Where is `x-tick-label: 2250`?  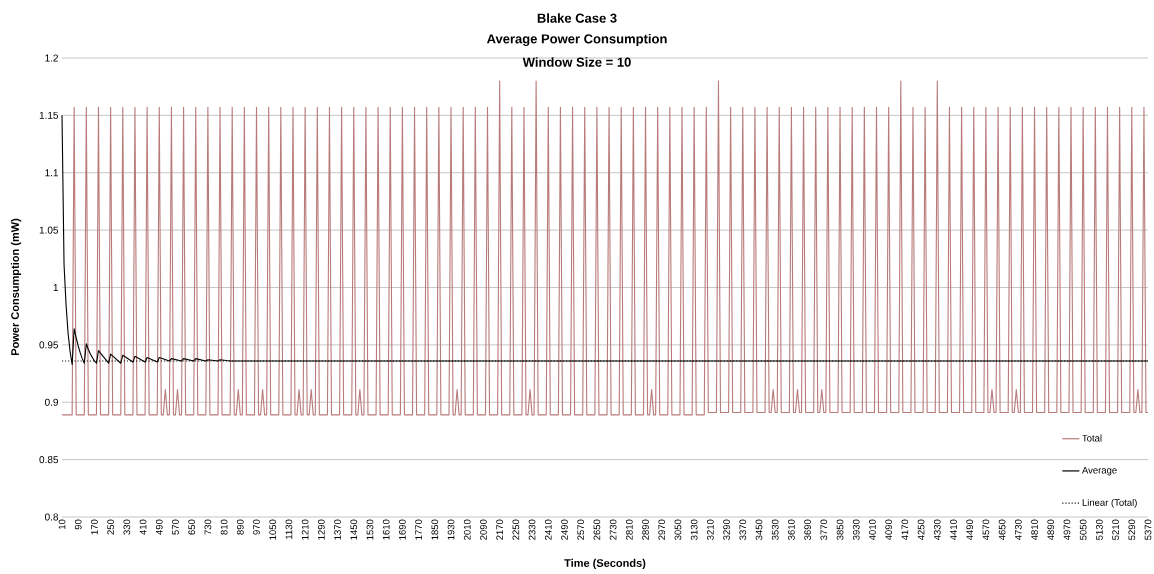
x-tick-label: 2250 is located at coordinates (516, 529).